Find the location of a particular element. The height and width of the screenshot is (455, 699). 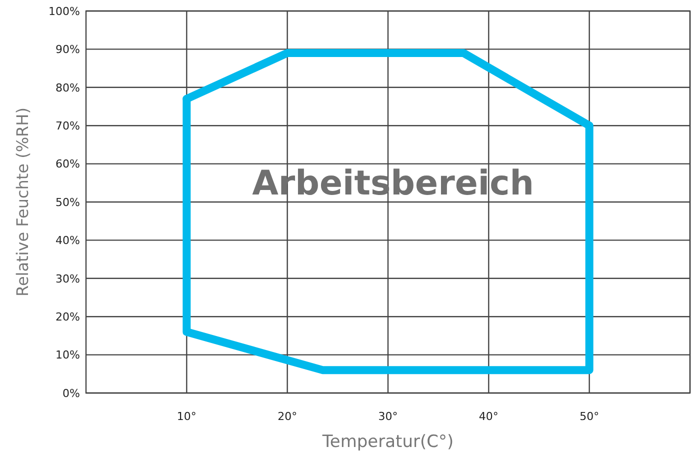

y-tick-label: 10% is located at coordinates (68, 355).